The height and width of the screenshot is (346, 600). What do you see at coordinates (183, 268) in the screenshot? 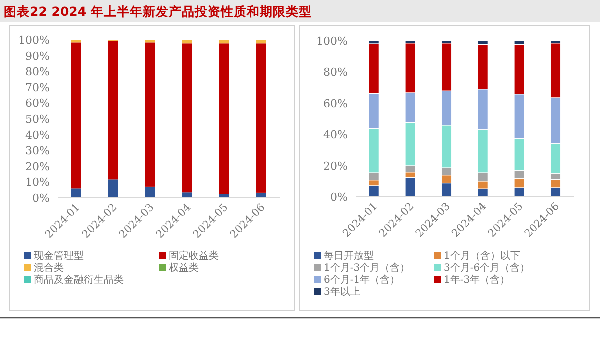
I see `legend-label: 权益类` at bounding box center [183, 268].